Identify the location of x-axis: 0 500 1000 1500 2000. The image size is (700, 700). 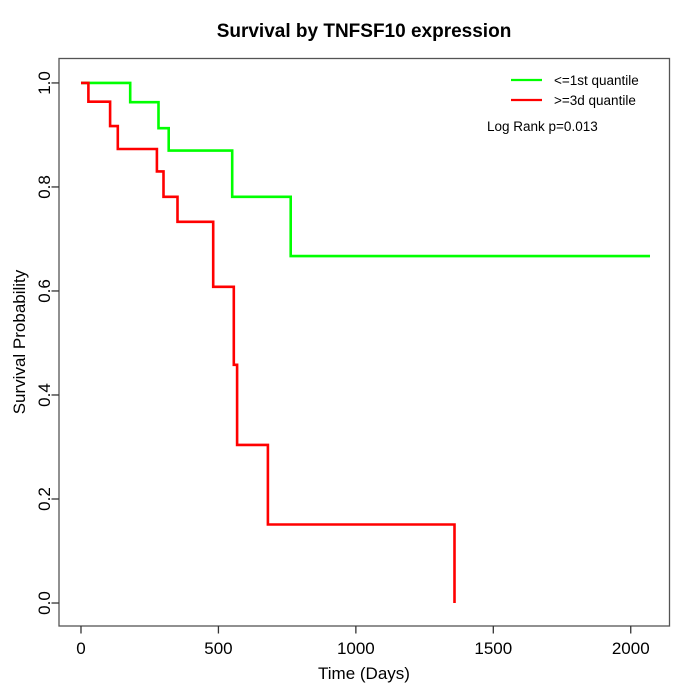
(363, 642).